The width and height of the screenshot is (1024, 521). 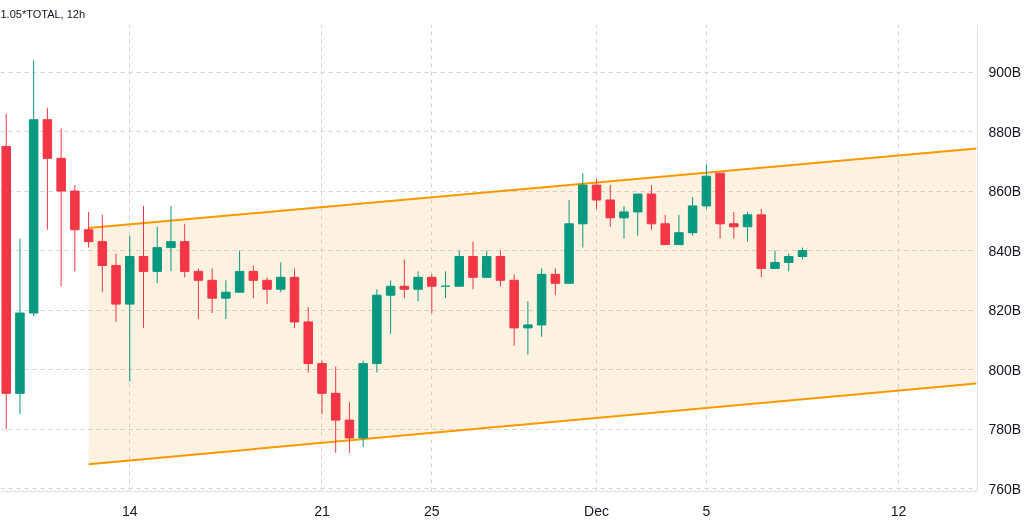 I want to click on y-tick-label: 840B, so click(x=1005, y=250).